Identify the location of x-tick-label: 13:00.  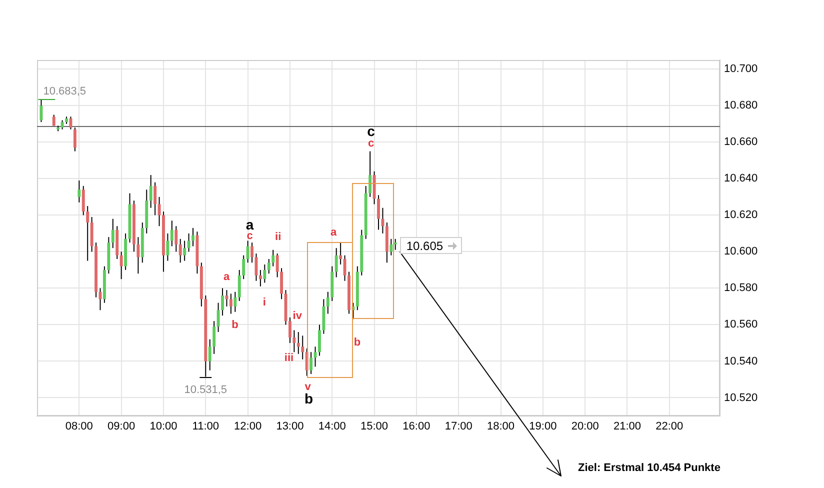
(290, 426).